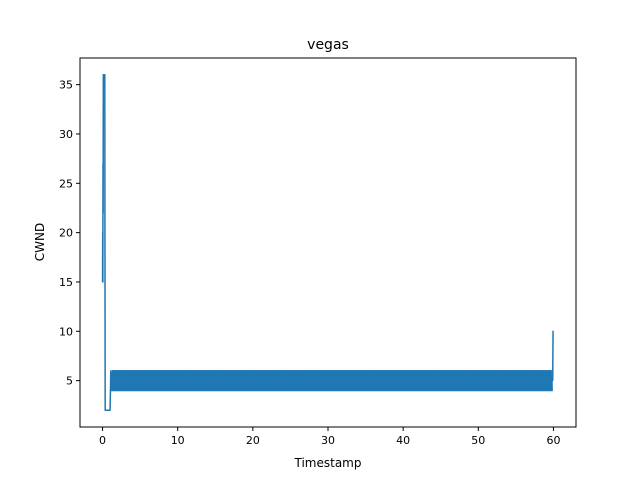 This screenshot has height=480, width=640. What do you see at coordinates (478, 440) in the screenshot?
I see `x-tick-label: 50` at bounding box center [478, 440].